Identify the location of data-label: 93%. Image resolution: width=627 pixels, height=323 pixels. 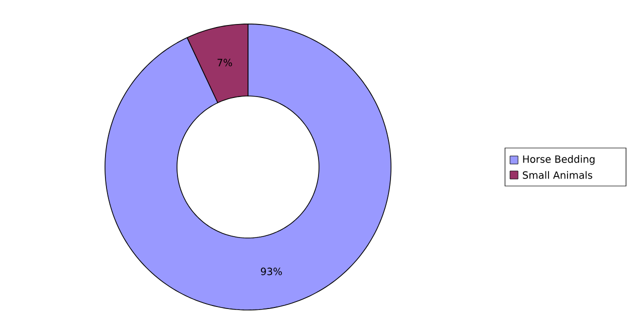
(271, 272).